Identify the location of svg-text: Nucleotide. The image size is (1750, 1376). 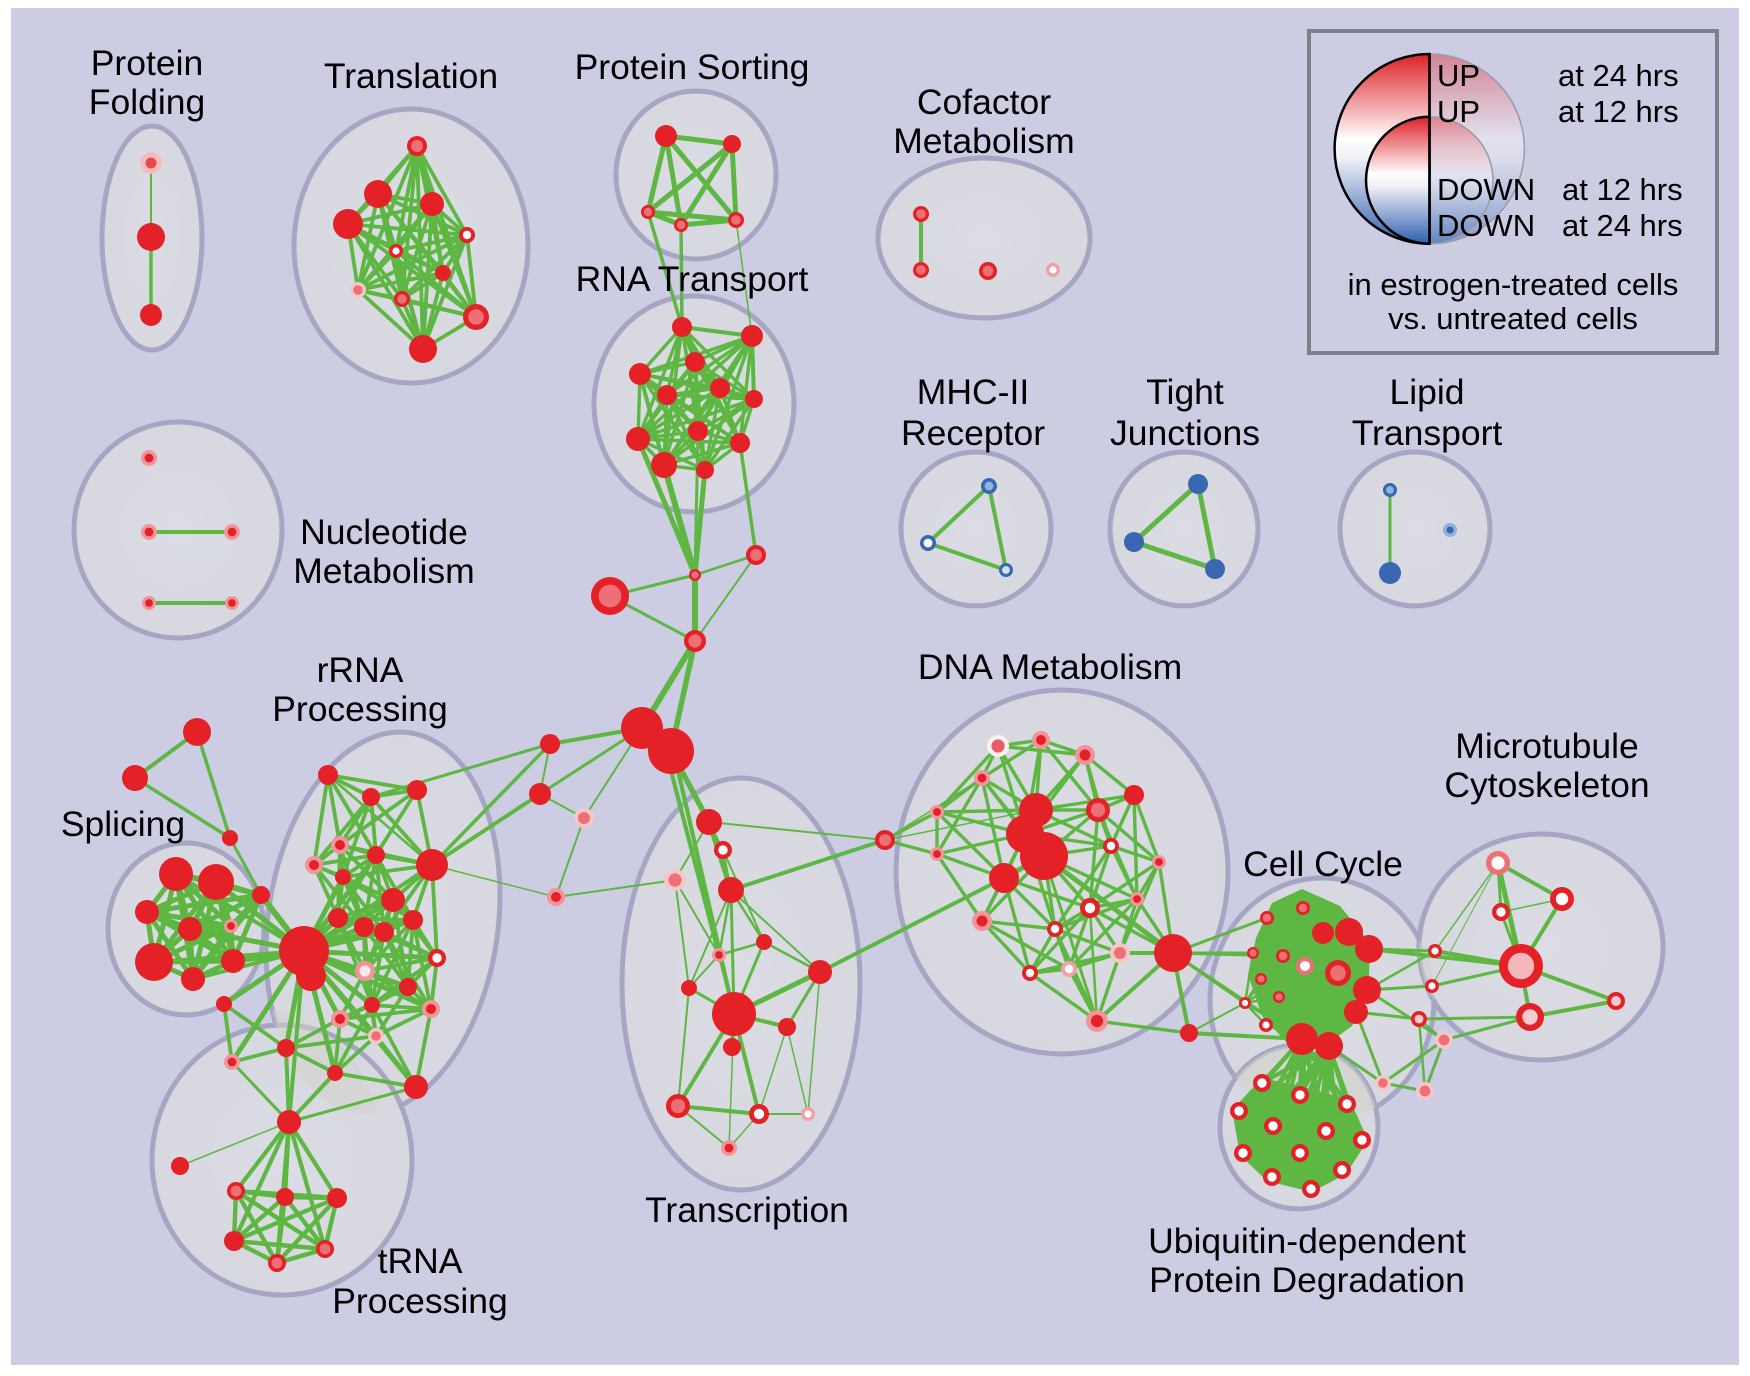
(384, 532).